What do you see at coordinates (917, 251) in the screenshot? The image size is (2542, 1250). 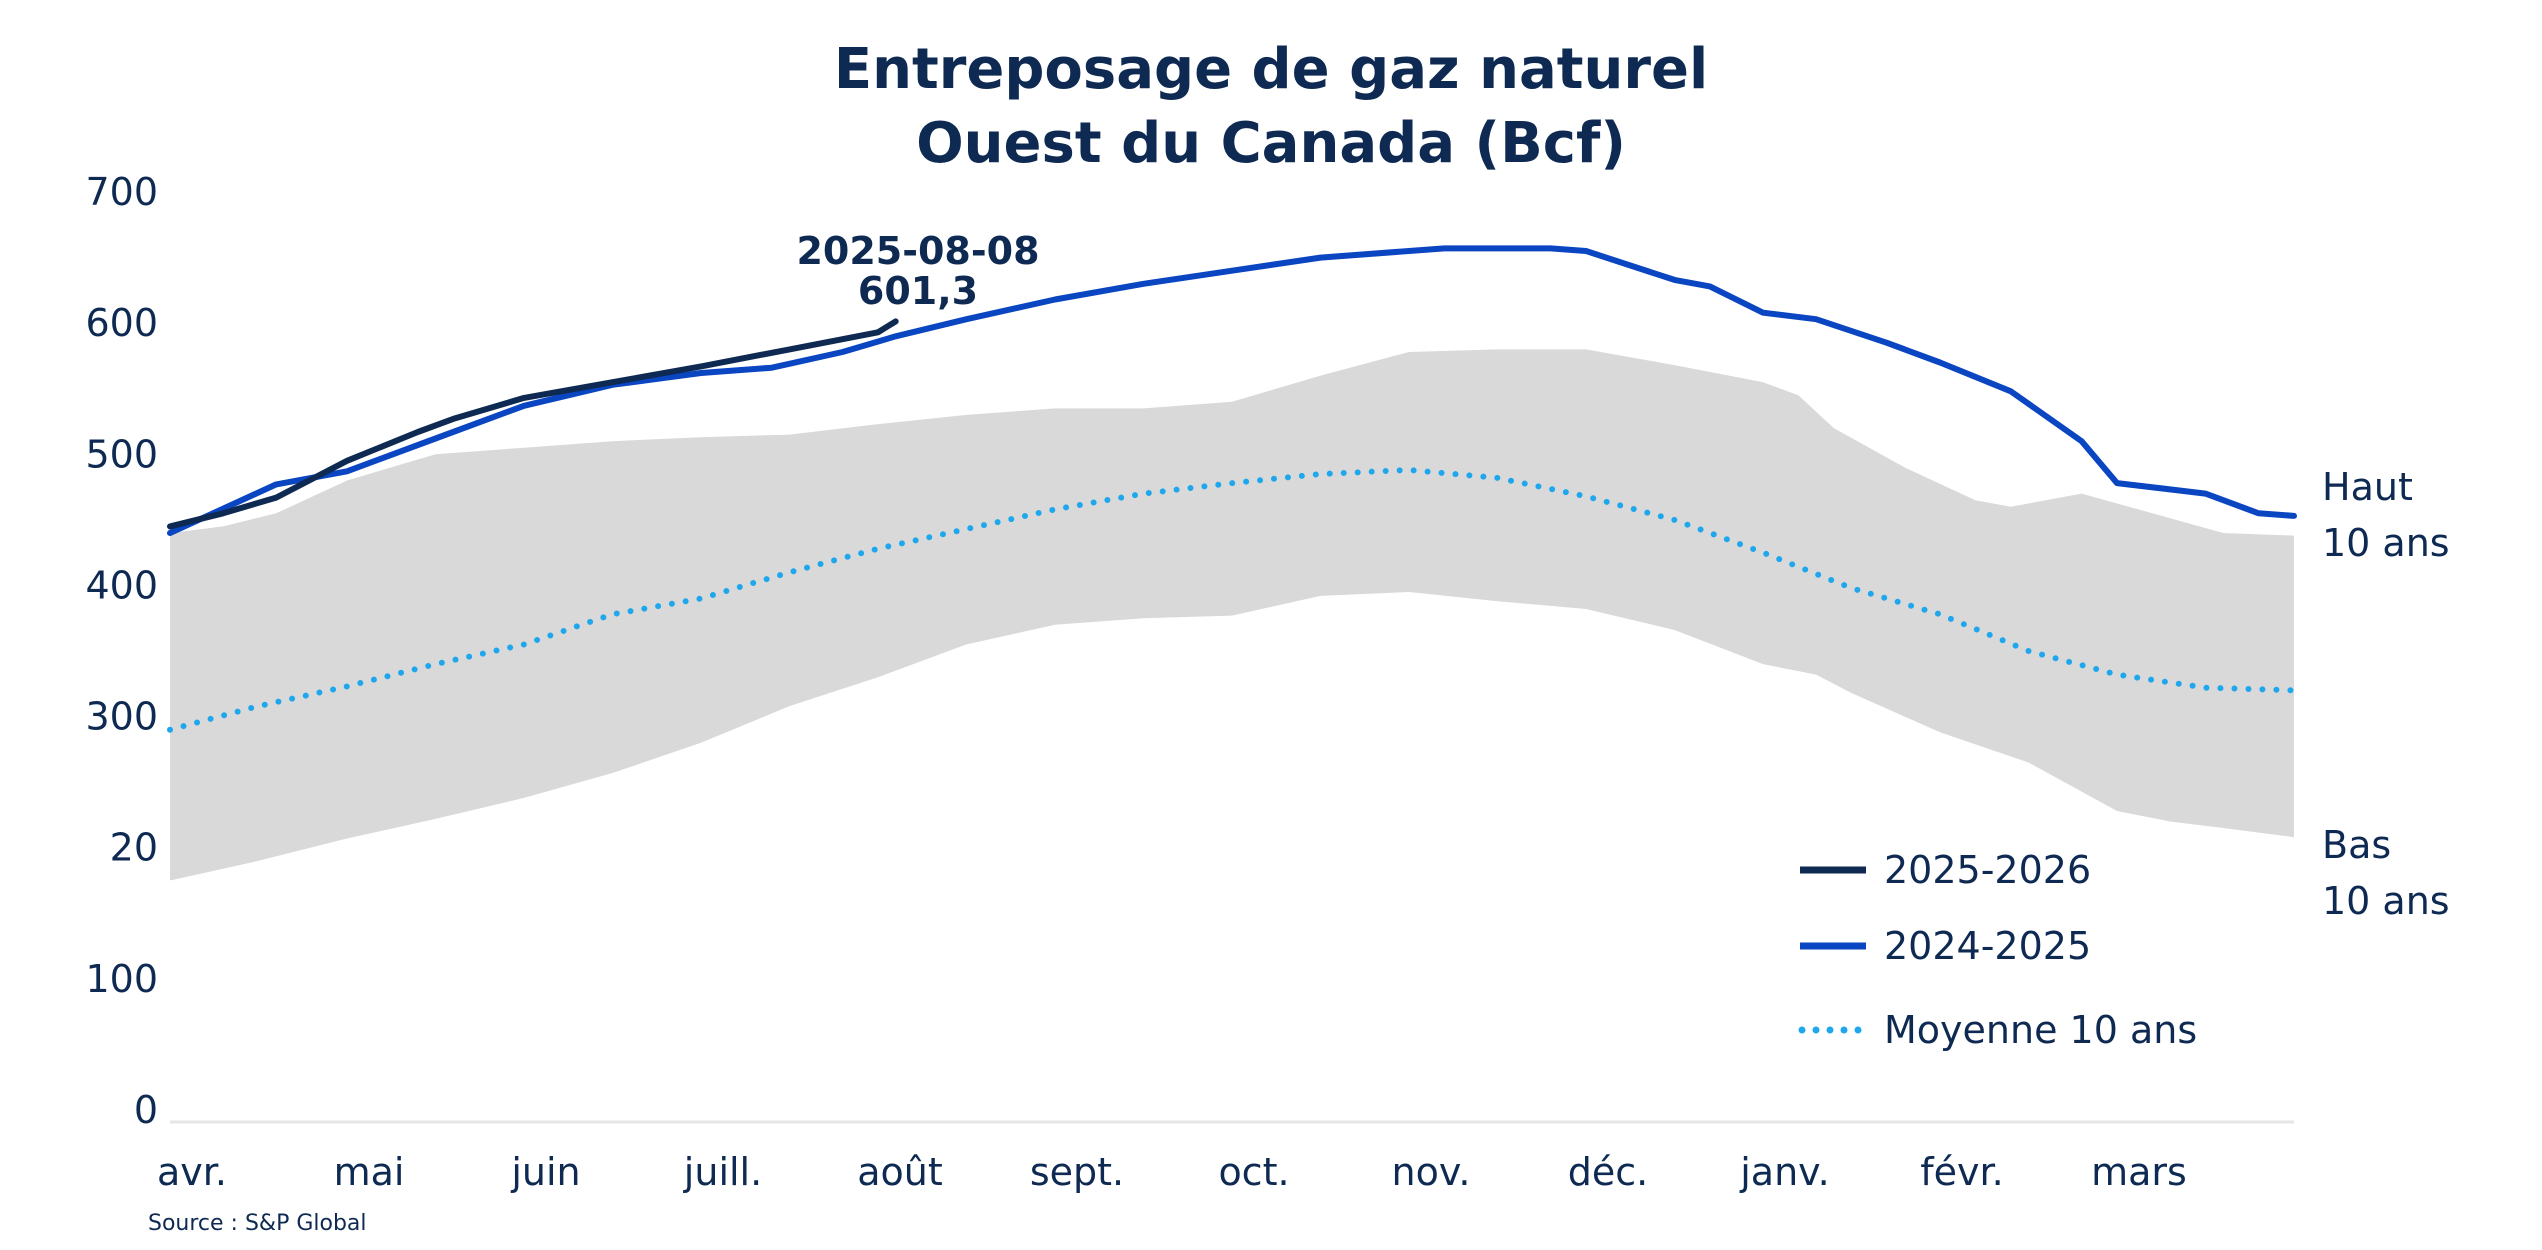 I see `annotation-date: 2025-08-08` at bounding box center [917, 251].